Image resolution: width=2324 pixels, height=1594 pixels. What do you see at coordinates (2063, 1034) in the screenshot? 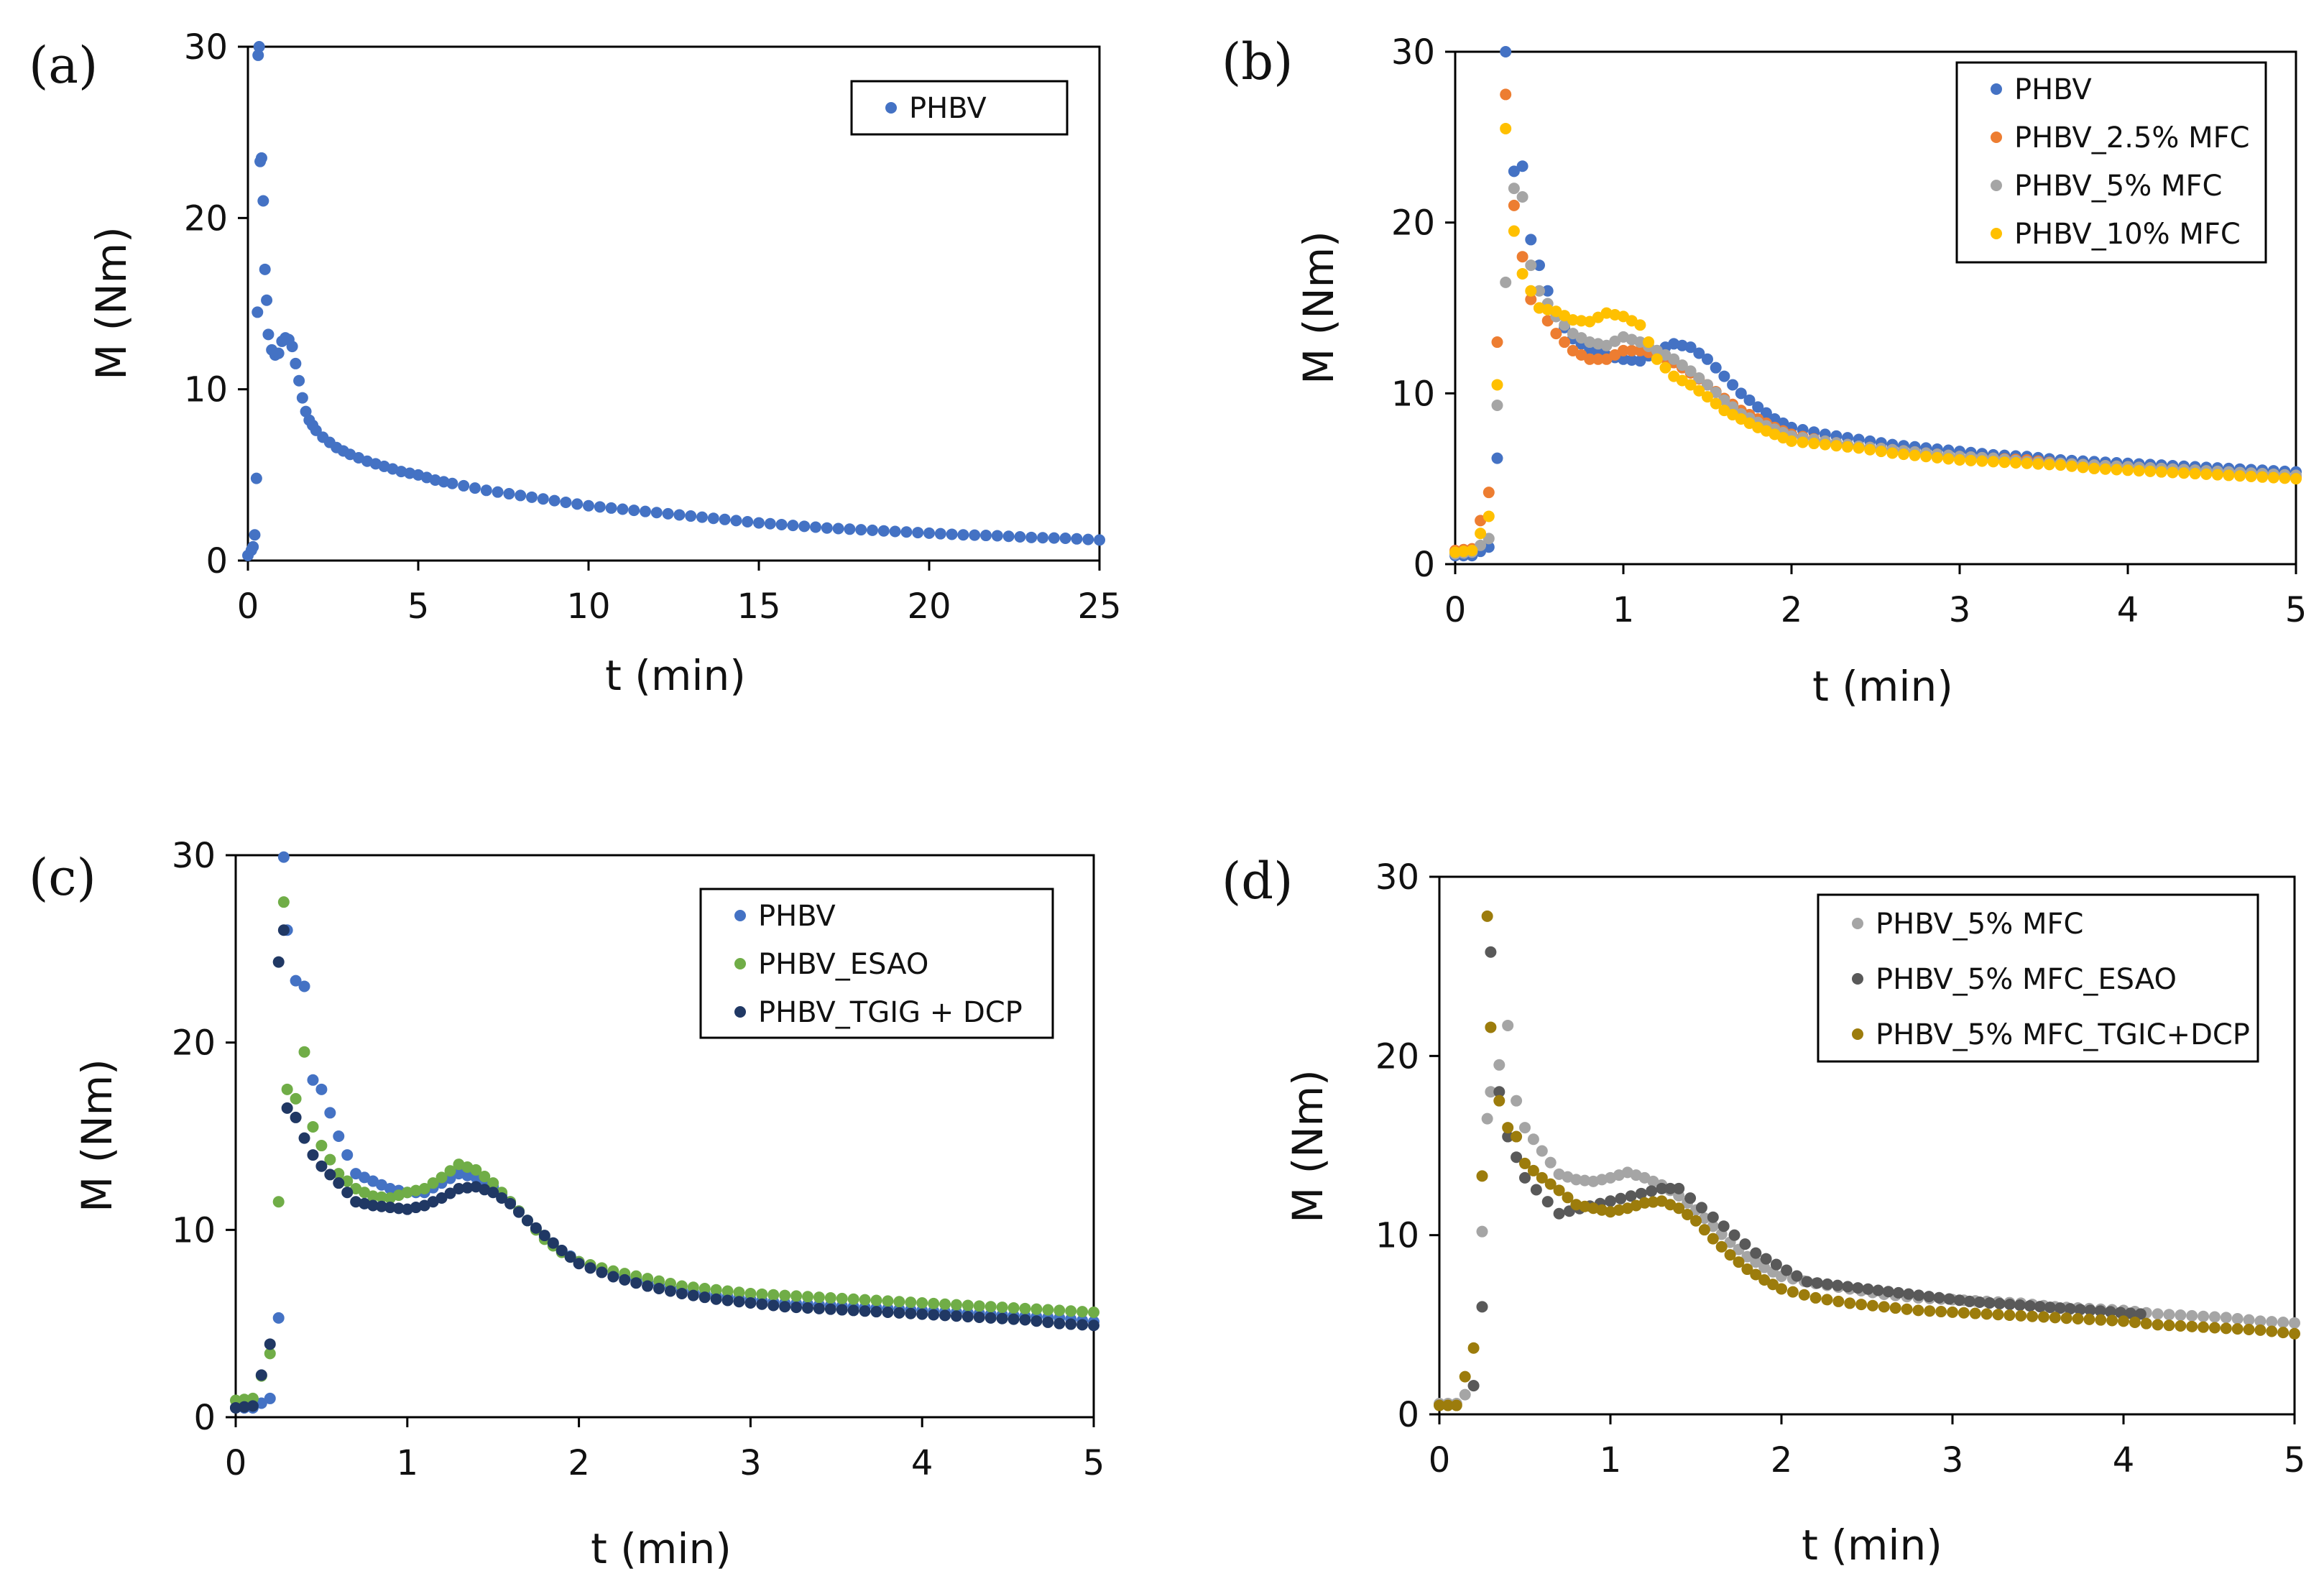
I see `legend-entry-label: PHBV_5% MFC_TGIC+DCP` at bounding box center [2063, 1034].